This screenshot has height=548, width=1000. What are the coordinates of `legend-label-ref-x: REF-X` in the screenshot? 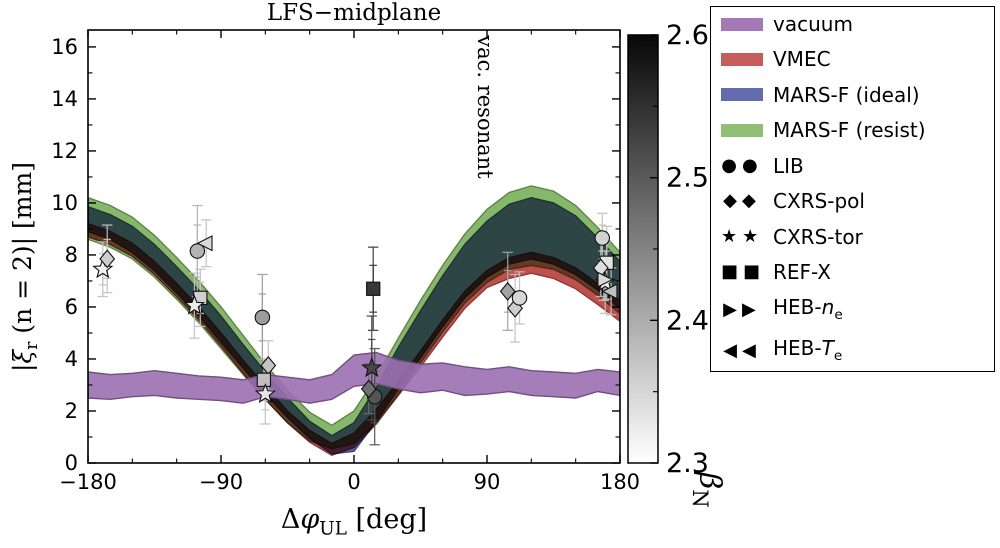 It's located at (802, 271).